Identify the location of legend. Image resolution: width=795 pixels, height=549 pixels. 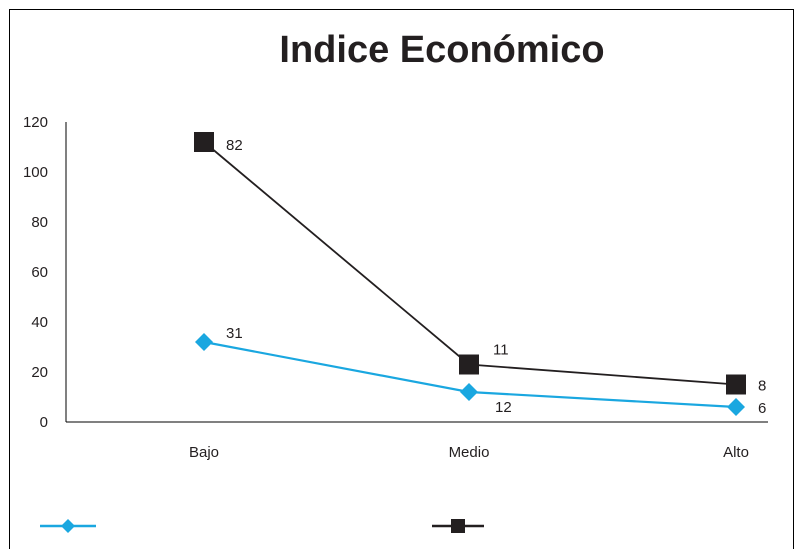
(262, 526).